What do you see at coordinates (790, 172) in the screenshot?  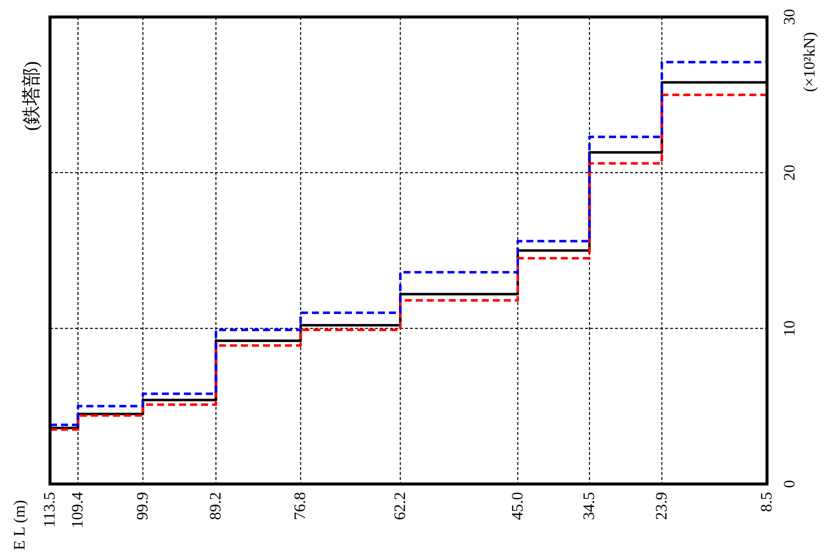 I see `ytick: 20` at bounding box center [790, 172].